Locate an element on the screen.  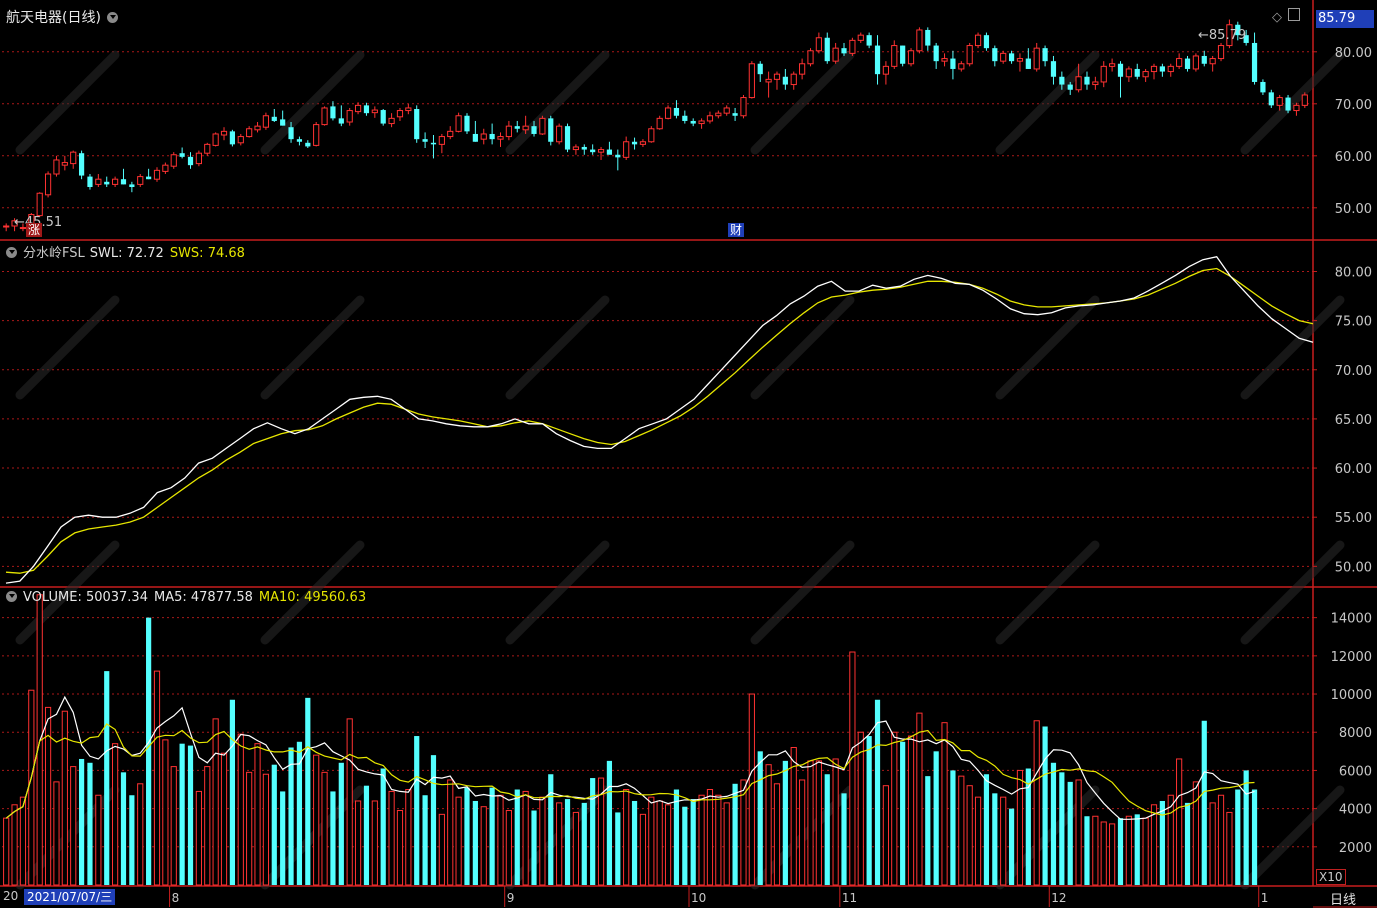
volume-tick-label: 4000 is located at coordinates (1355, 810).